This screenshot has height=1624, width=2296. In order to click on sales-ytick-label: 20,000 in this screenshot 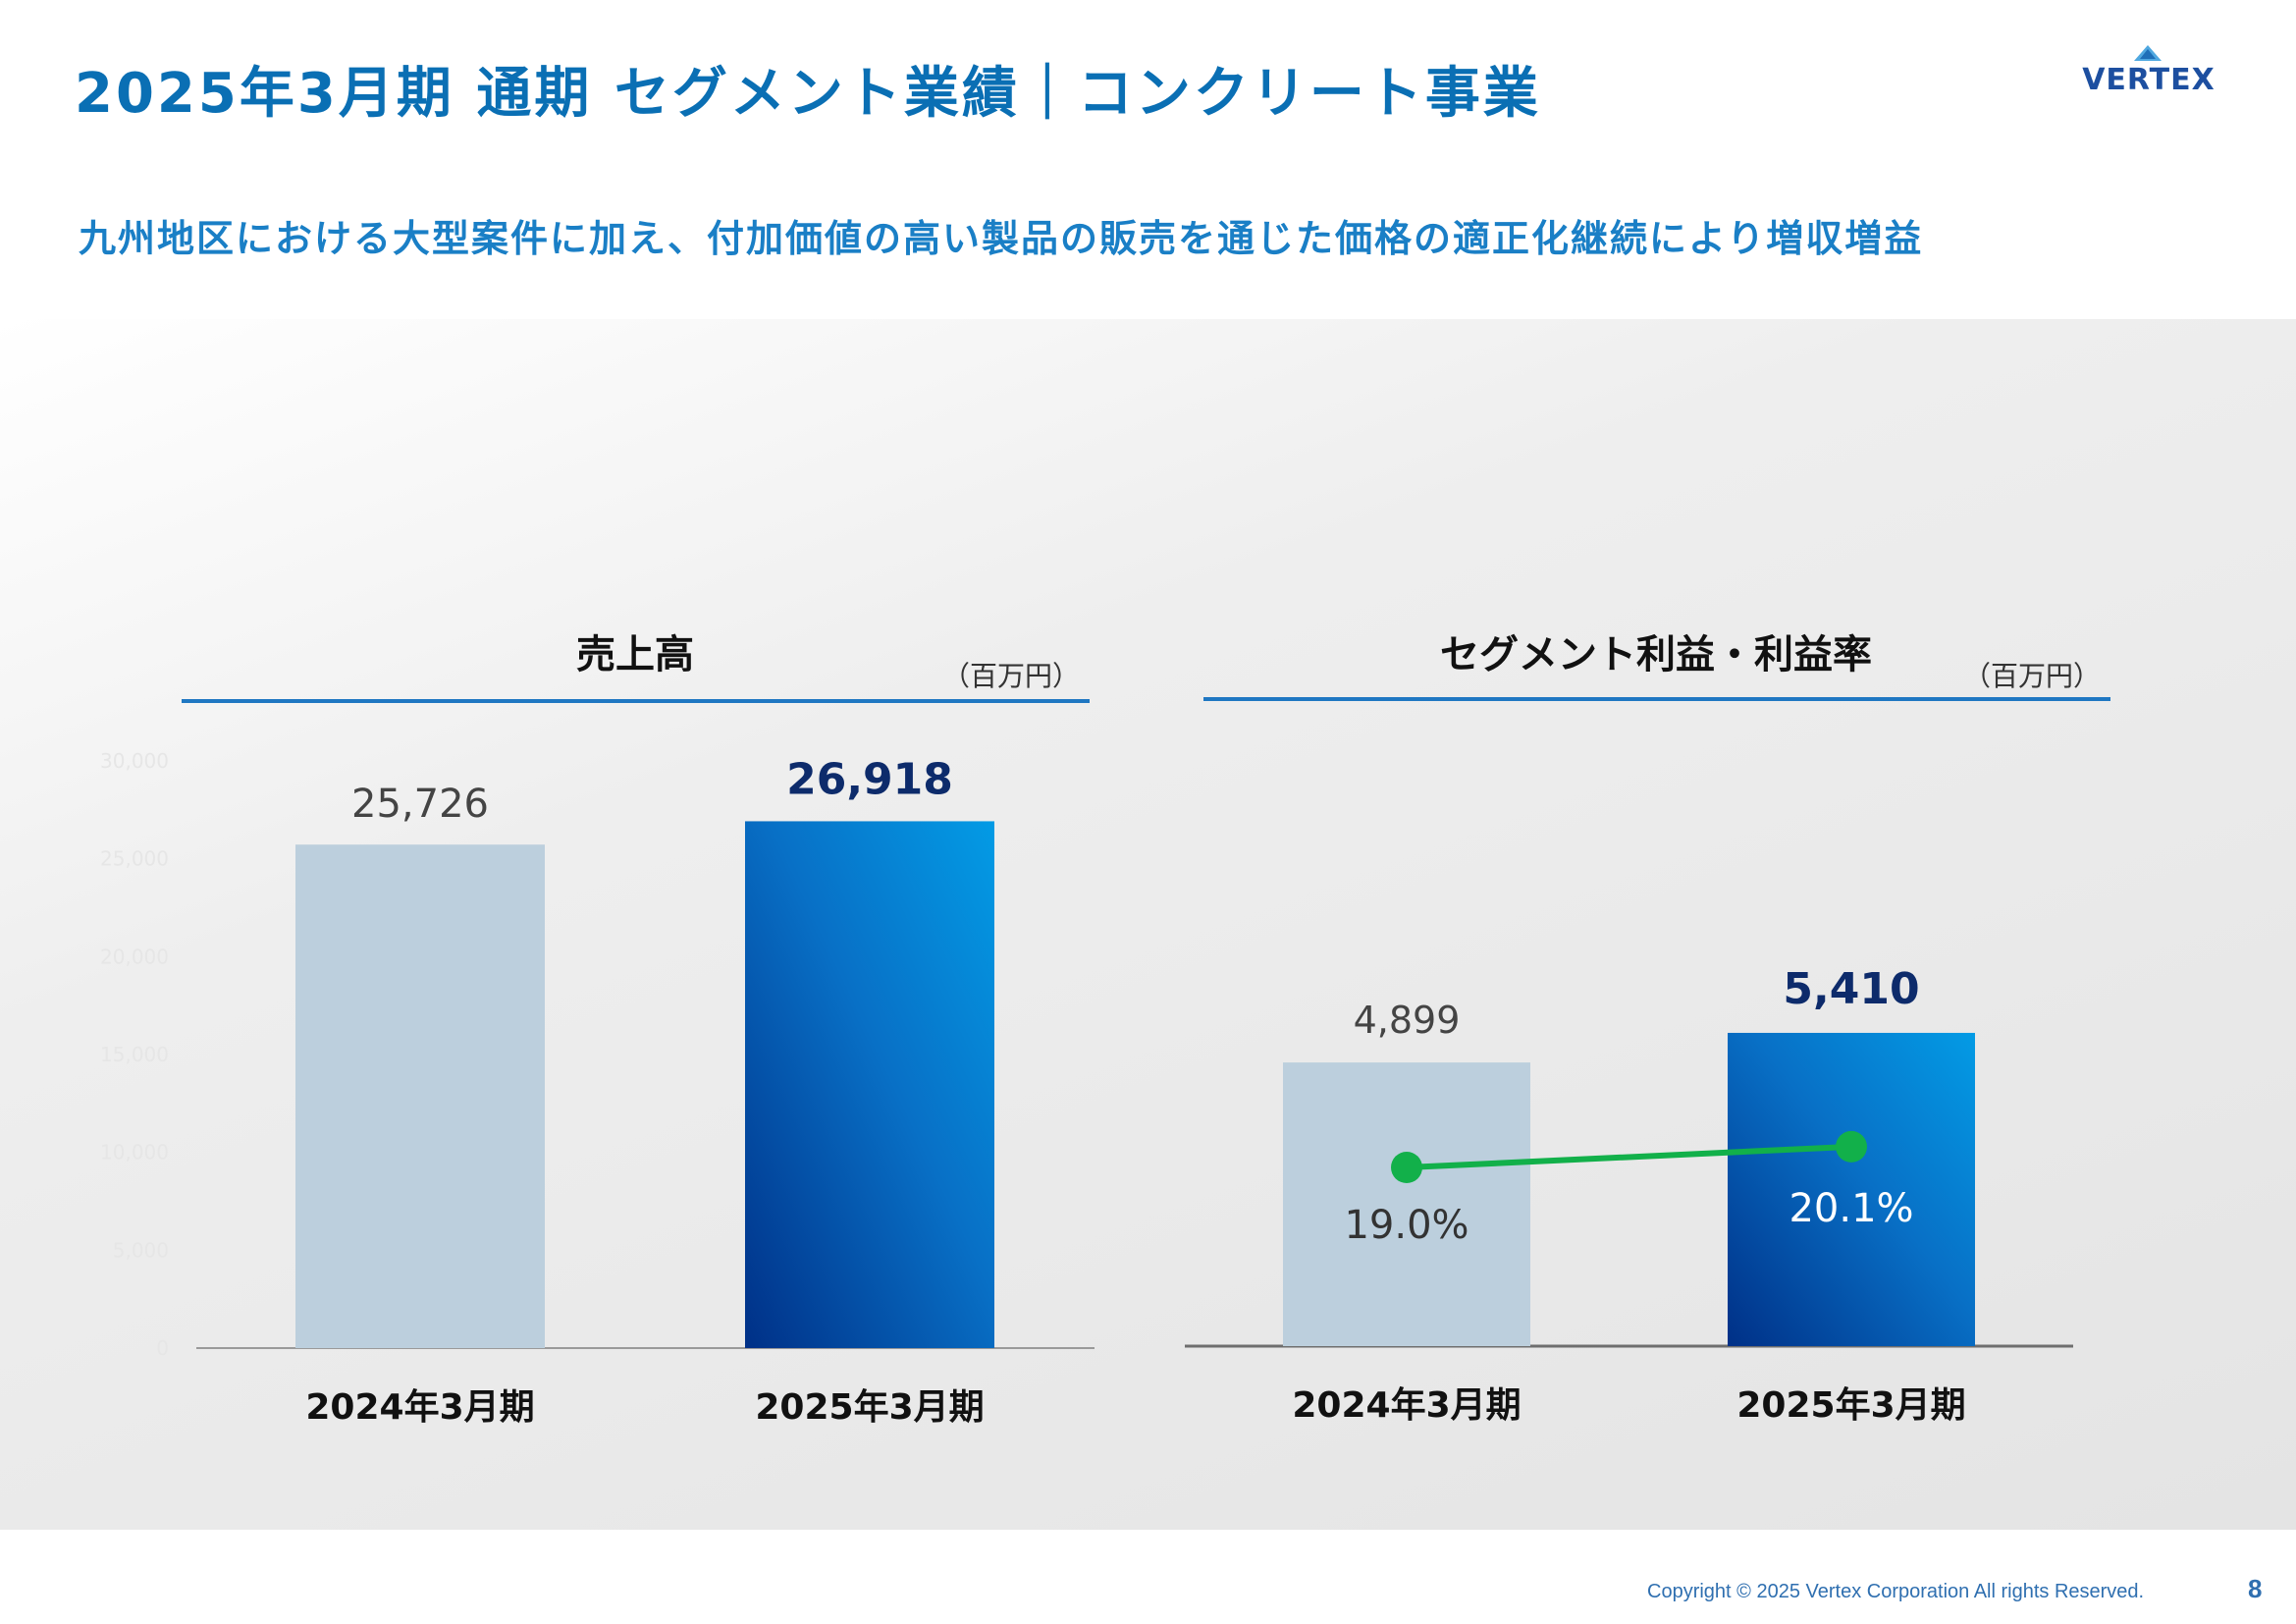, I will do `click(134, 956)`.